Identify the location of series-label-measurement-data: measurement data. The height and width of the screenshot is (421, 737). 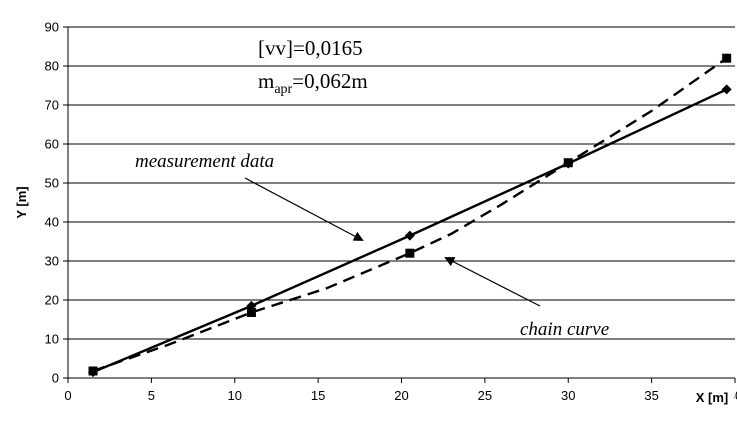
(204, 161).